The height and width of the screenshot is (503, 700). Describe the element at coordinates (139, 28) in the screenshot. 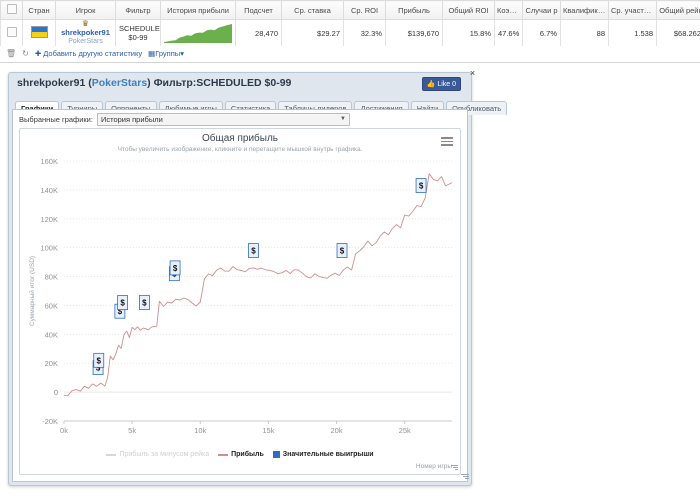

I see `filter-line-1: SCHEDULED` at that location.